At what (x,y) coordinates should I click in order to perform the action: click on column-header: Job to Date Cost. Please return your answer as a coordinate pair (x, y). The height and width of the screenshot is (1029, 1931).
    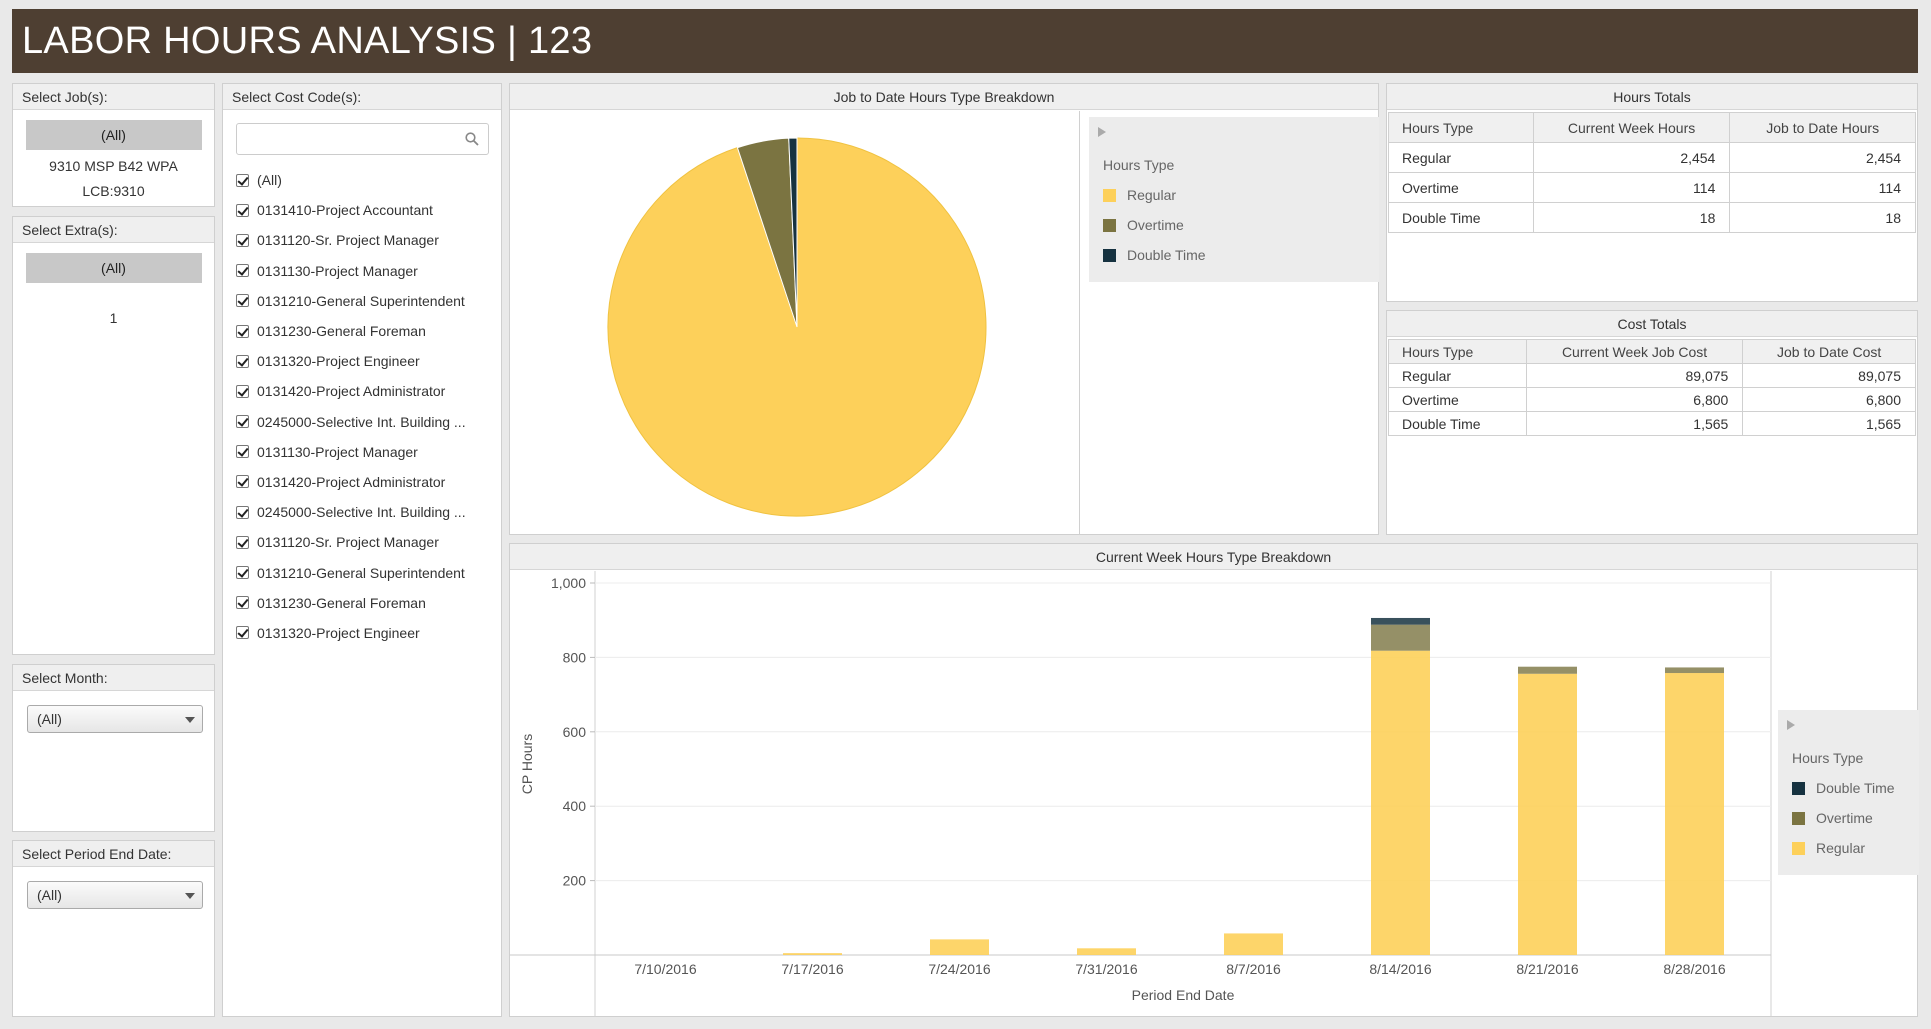
    Looking at the image, I should click on (1829, 351).